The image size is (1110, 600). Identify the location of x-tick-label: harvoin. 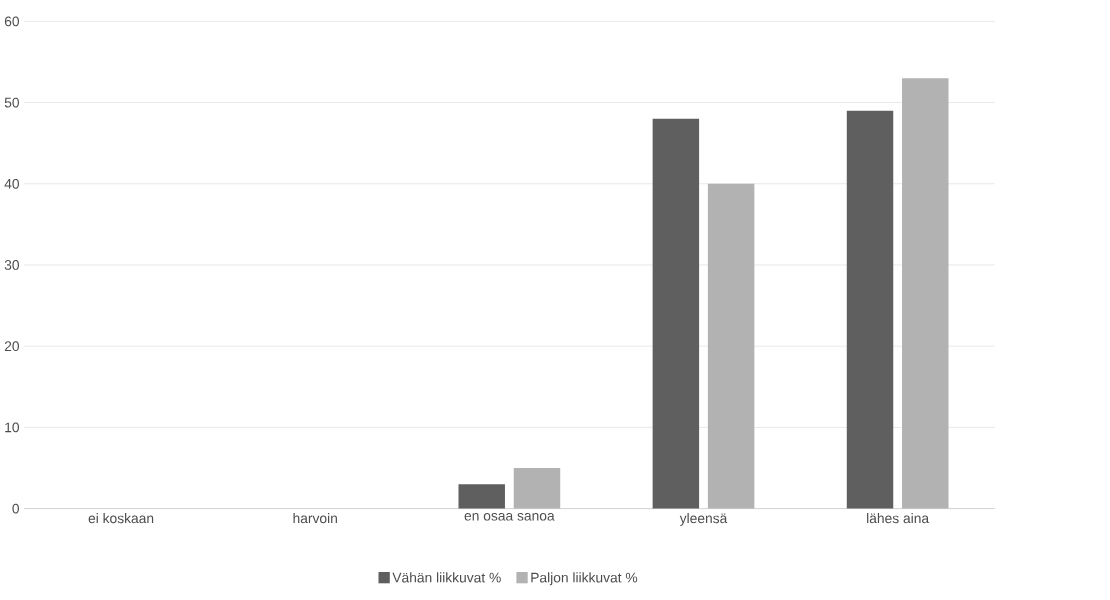
(315, 518).